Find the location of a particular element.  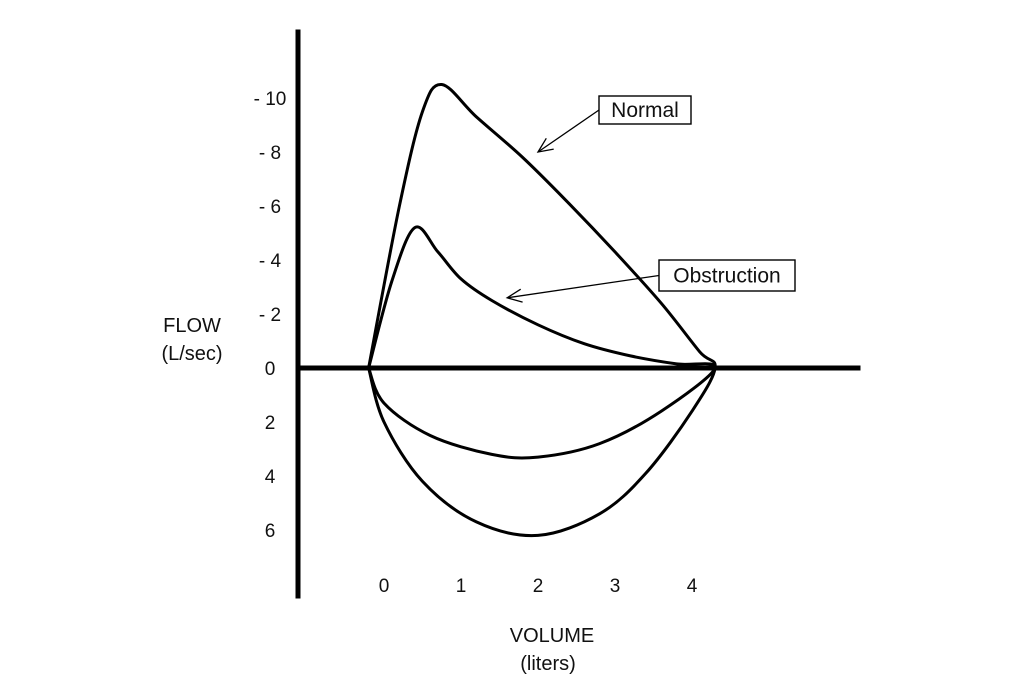

x-axis-label-line2: (liters) is located at coordinates (548, 664).